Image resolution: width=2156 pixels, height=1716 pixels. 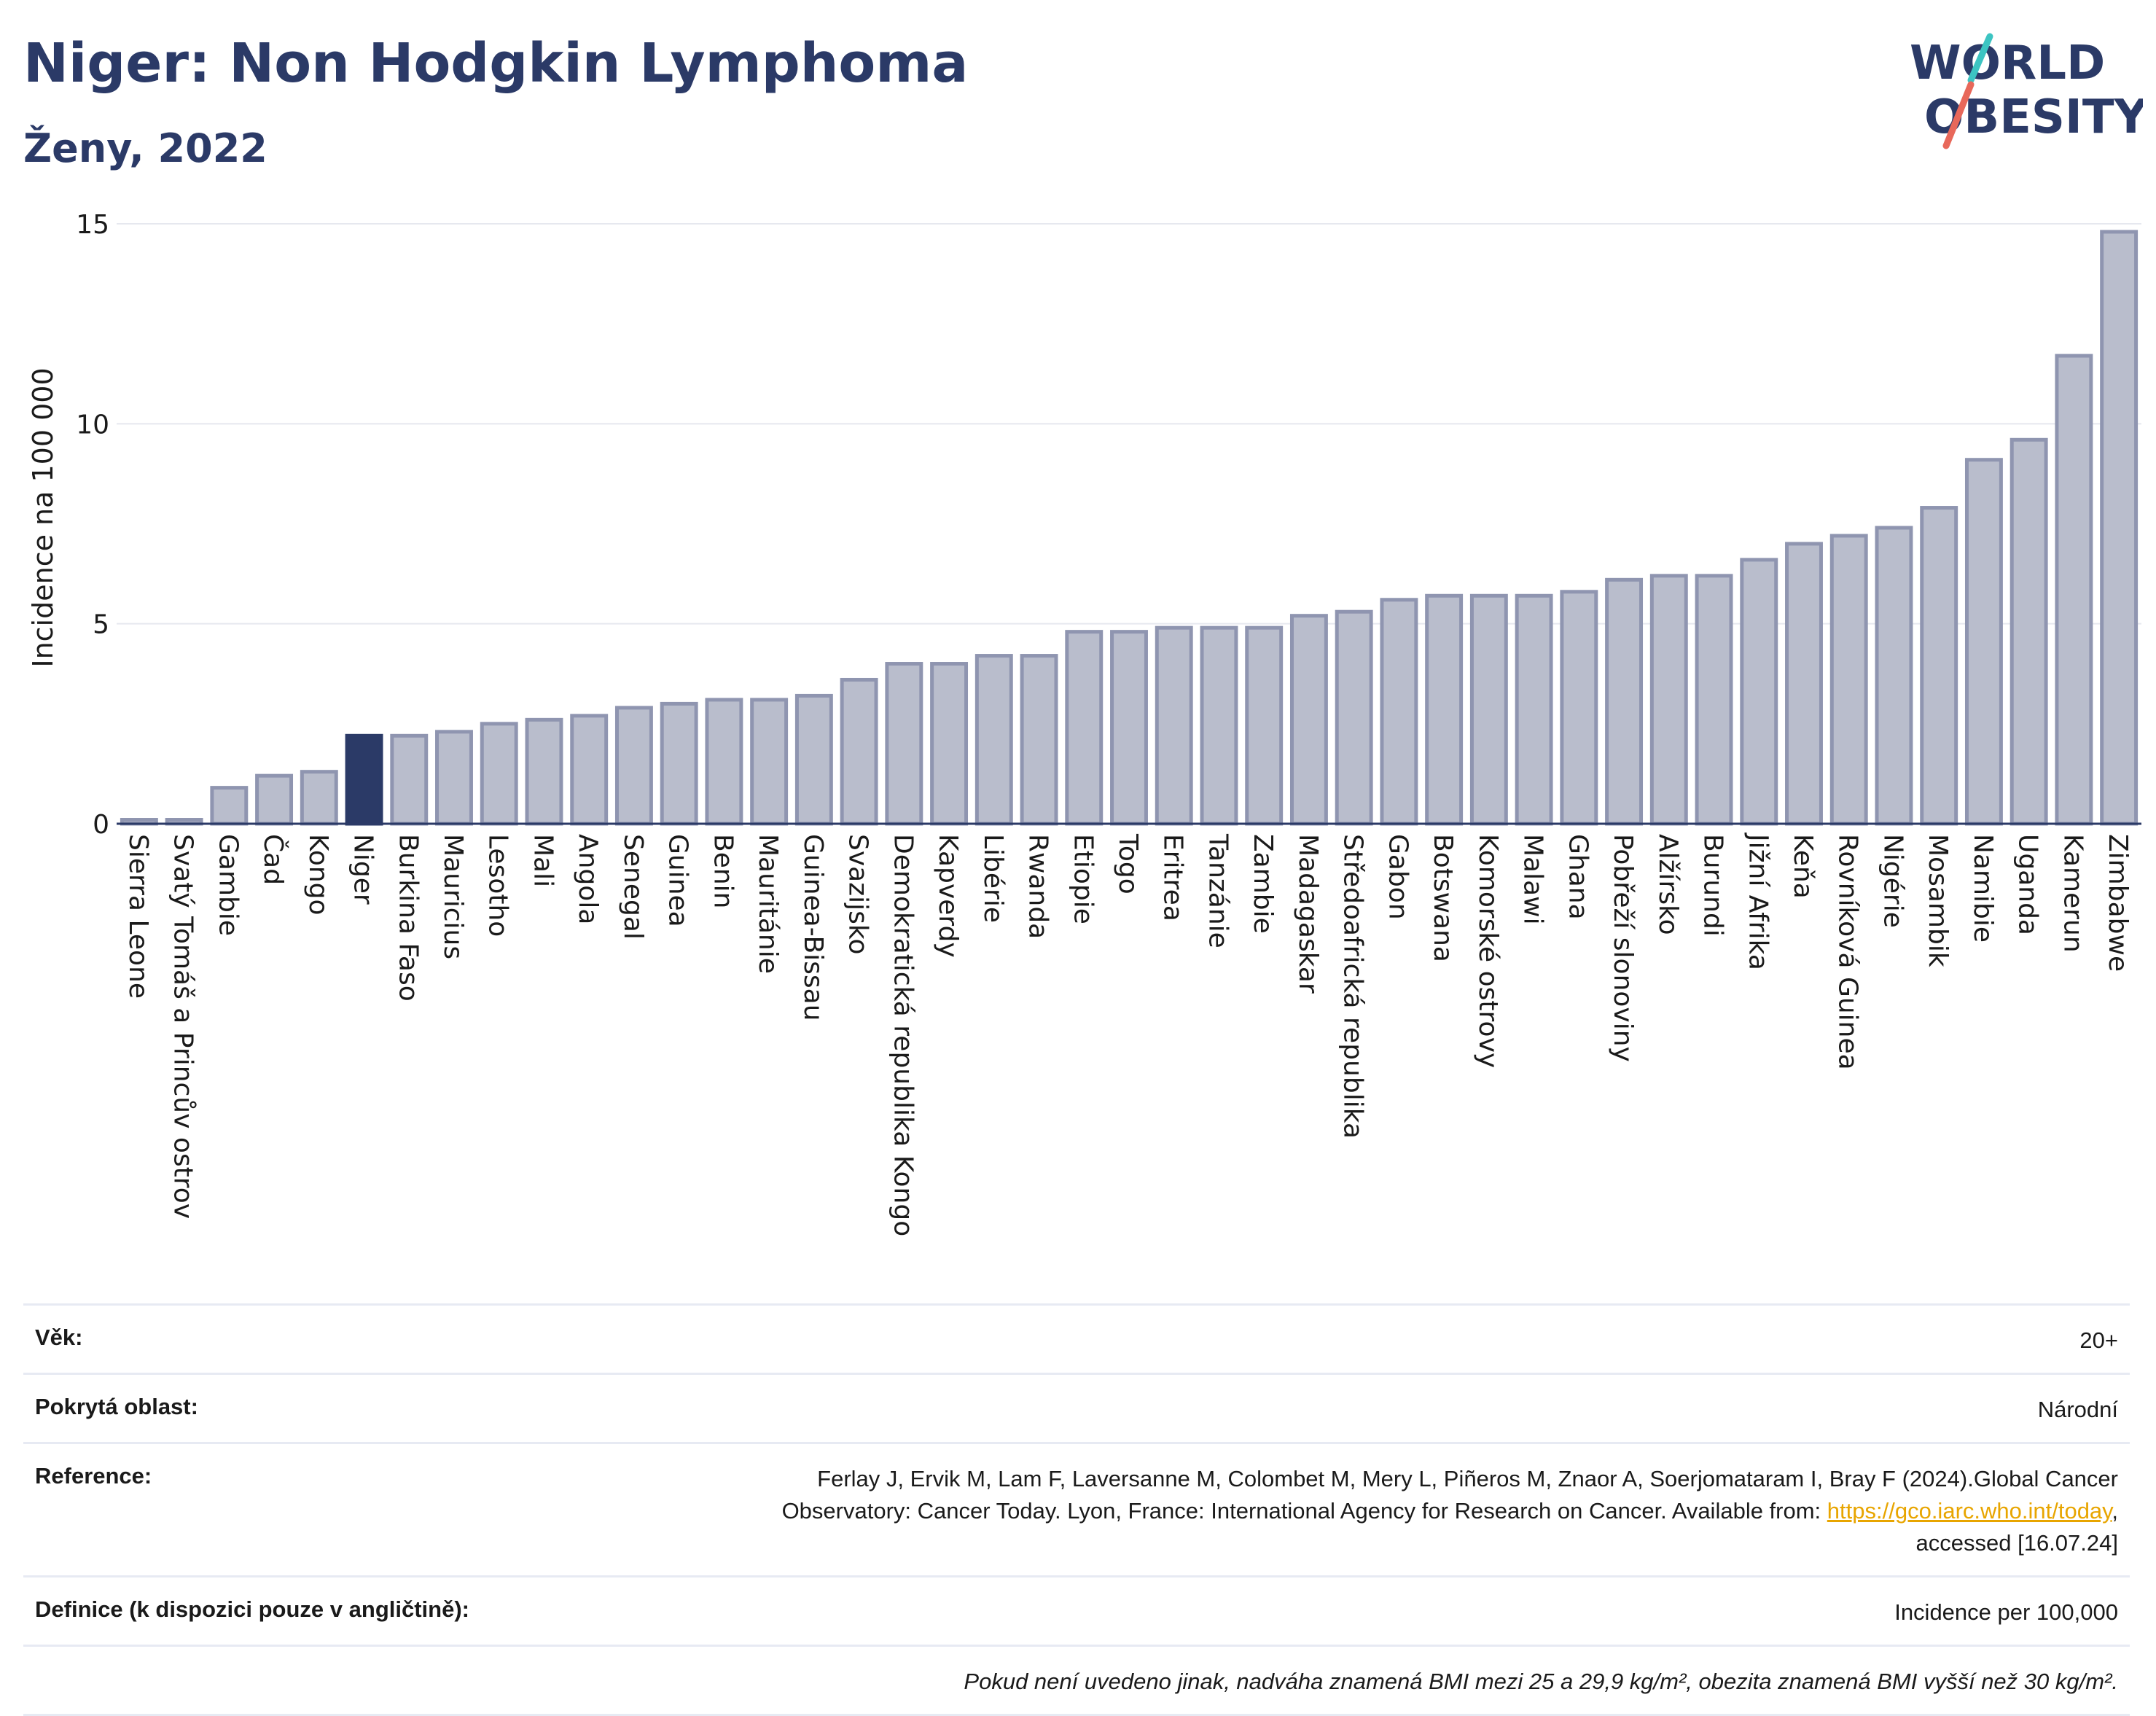 What do you see at coordinates (770, 762) in the screenshot?
I see `bar-maurit-nie` at bounding box center [770, 762].